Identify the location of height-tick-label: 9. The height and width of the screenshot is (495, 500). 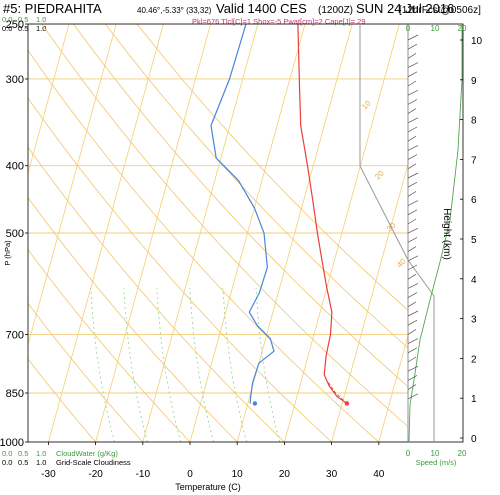
(474, 81).